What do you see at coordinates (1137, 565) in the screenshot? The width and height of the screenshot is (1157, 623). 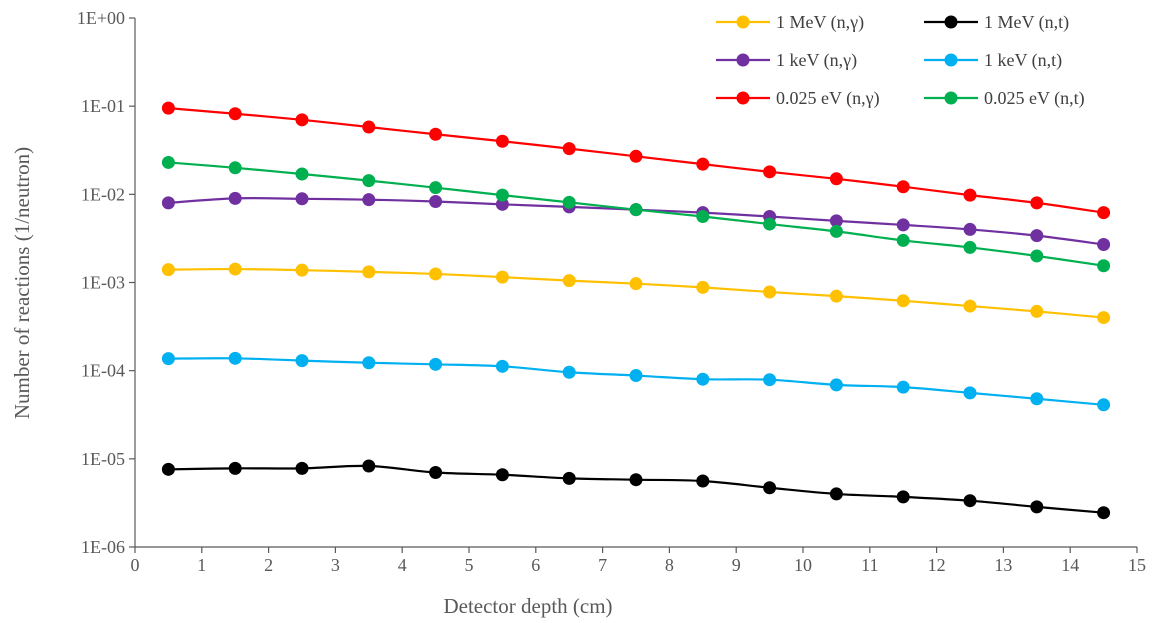 I see `x-tick-label: 15` at bounding box center [1137, 565].